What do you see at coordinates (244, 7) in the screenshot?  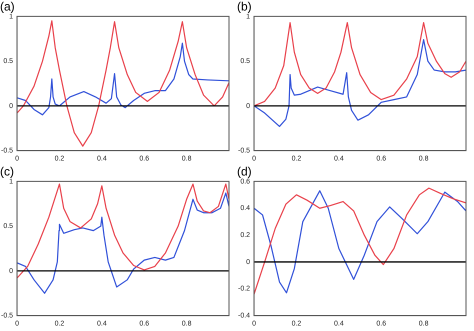 I see `chart-title: (b)` at bounding box center [244, 7].